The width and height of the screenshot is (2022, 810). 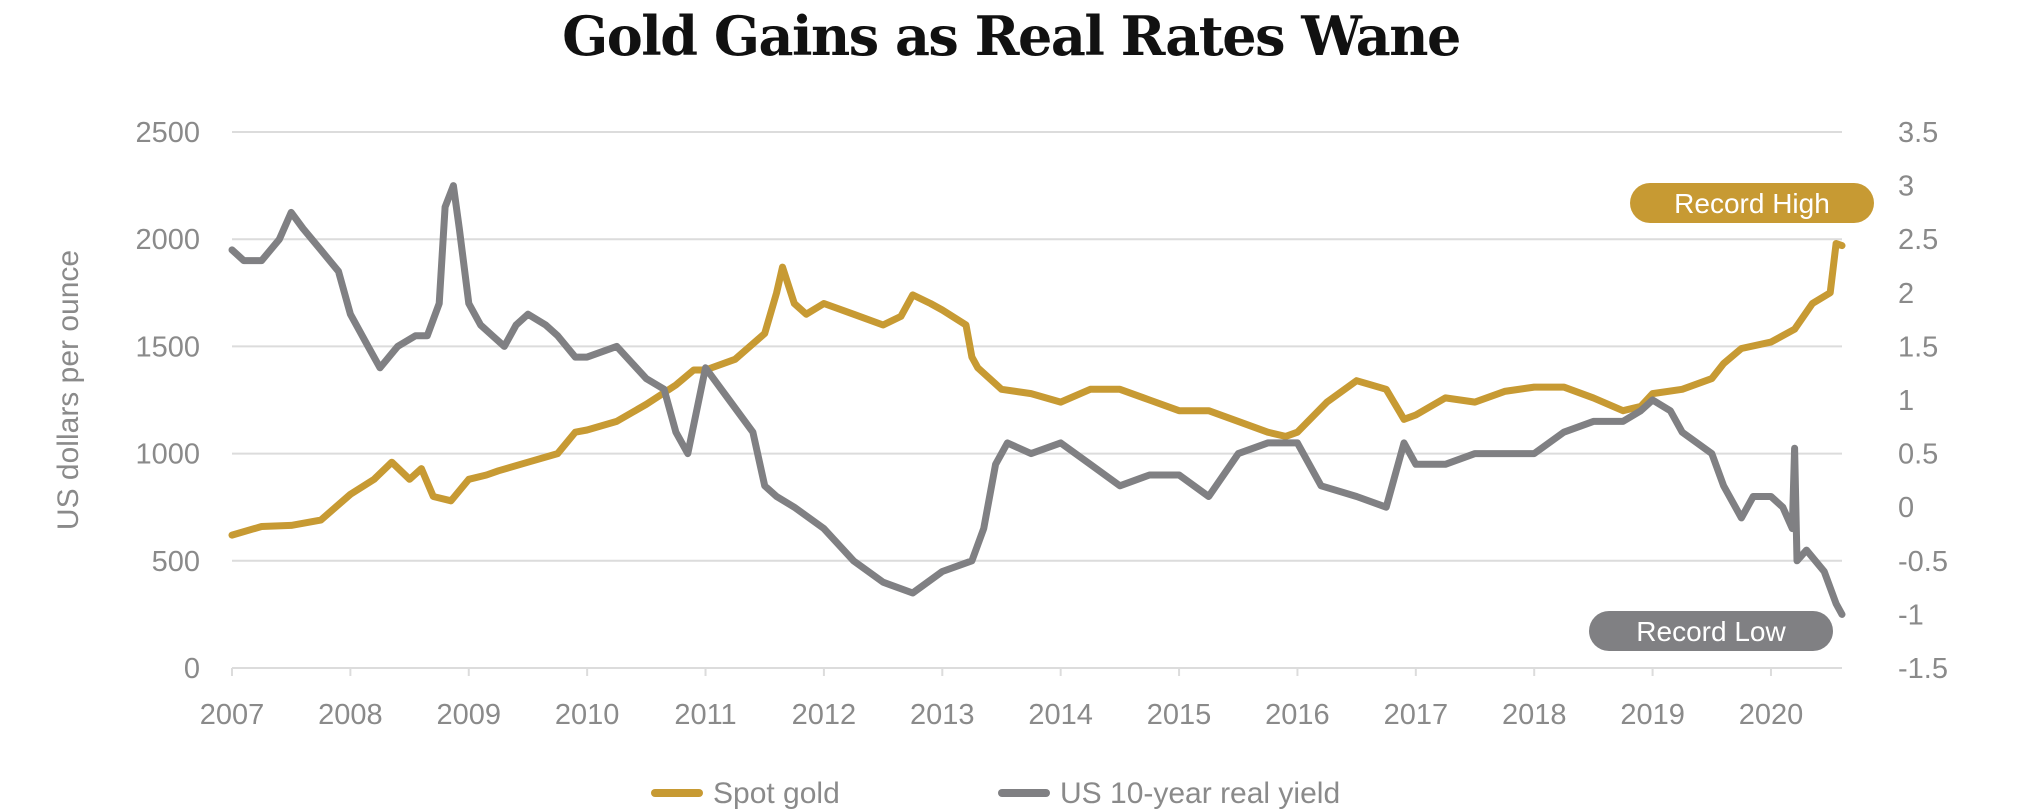 What do you see at coordinates (176, 562) in the screenshot?
I see `y-left-tick-label: 500` at bounding box center [176, 562].